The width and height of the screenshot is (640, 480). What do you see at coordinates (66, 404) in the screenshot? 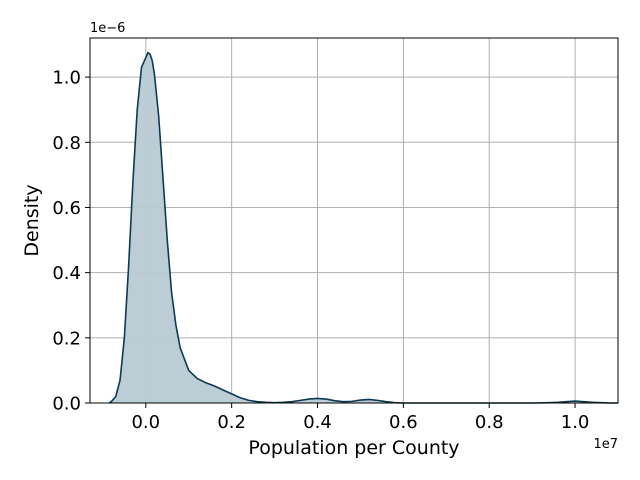
I see `y-tick-label: 0.0` at bounding box center [66, 404].